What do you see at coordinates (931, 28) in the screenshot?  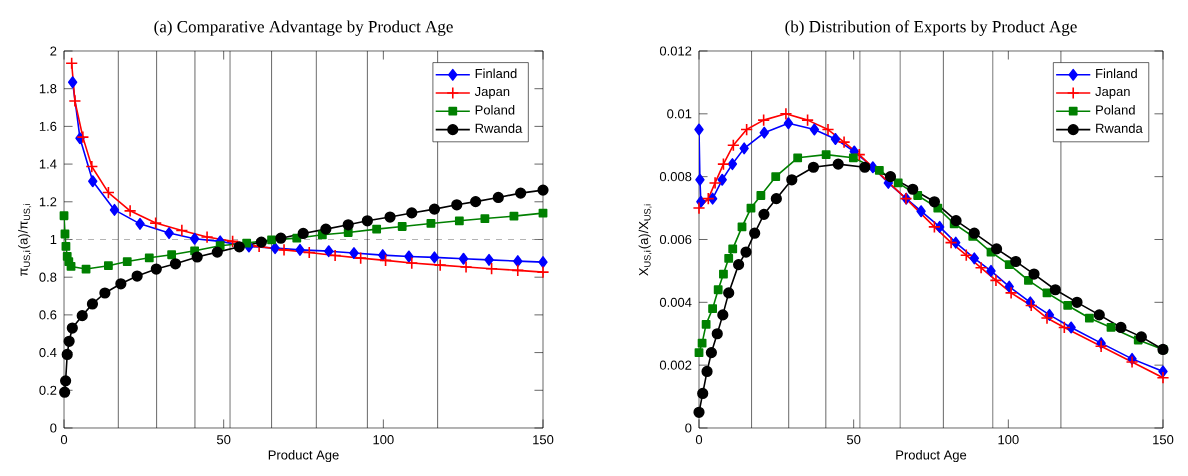 I see `chart-title: (b) Distribution of Exports by Product Age` at bounding box center [931, 28].